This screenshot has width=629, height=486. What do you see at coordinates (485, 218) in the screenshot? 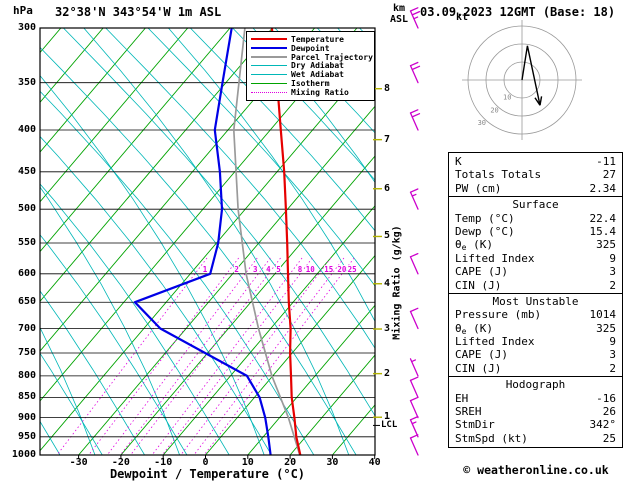
I see `stat-label: Temp (°C)` at bounding box center [485, 218].